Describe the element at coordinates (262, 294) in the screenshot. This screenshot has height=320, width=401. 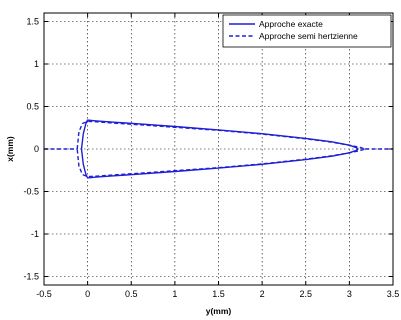
I see `x-tick-label: 2` at that location.